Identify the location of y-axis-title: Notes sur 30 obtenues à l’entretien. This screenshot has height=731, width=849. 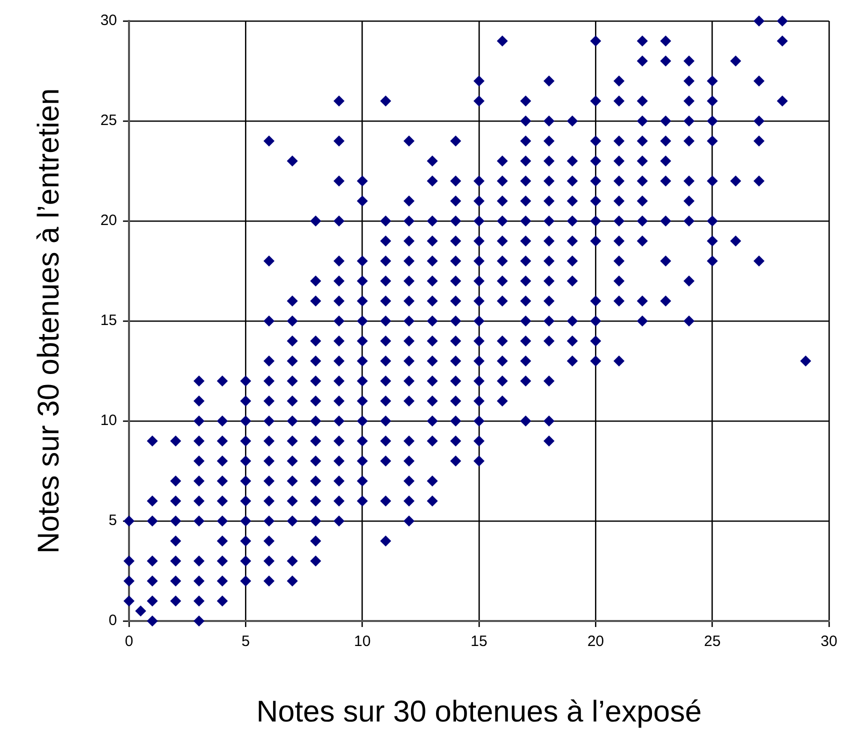
(49, 321).